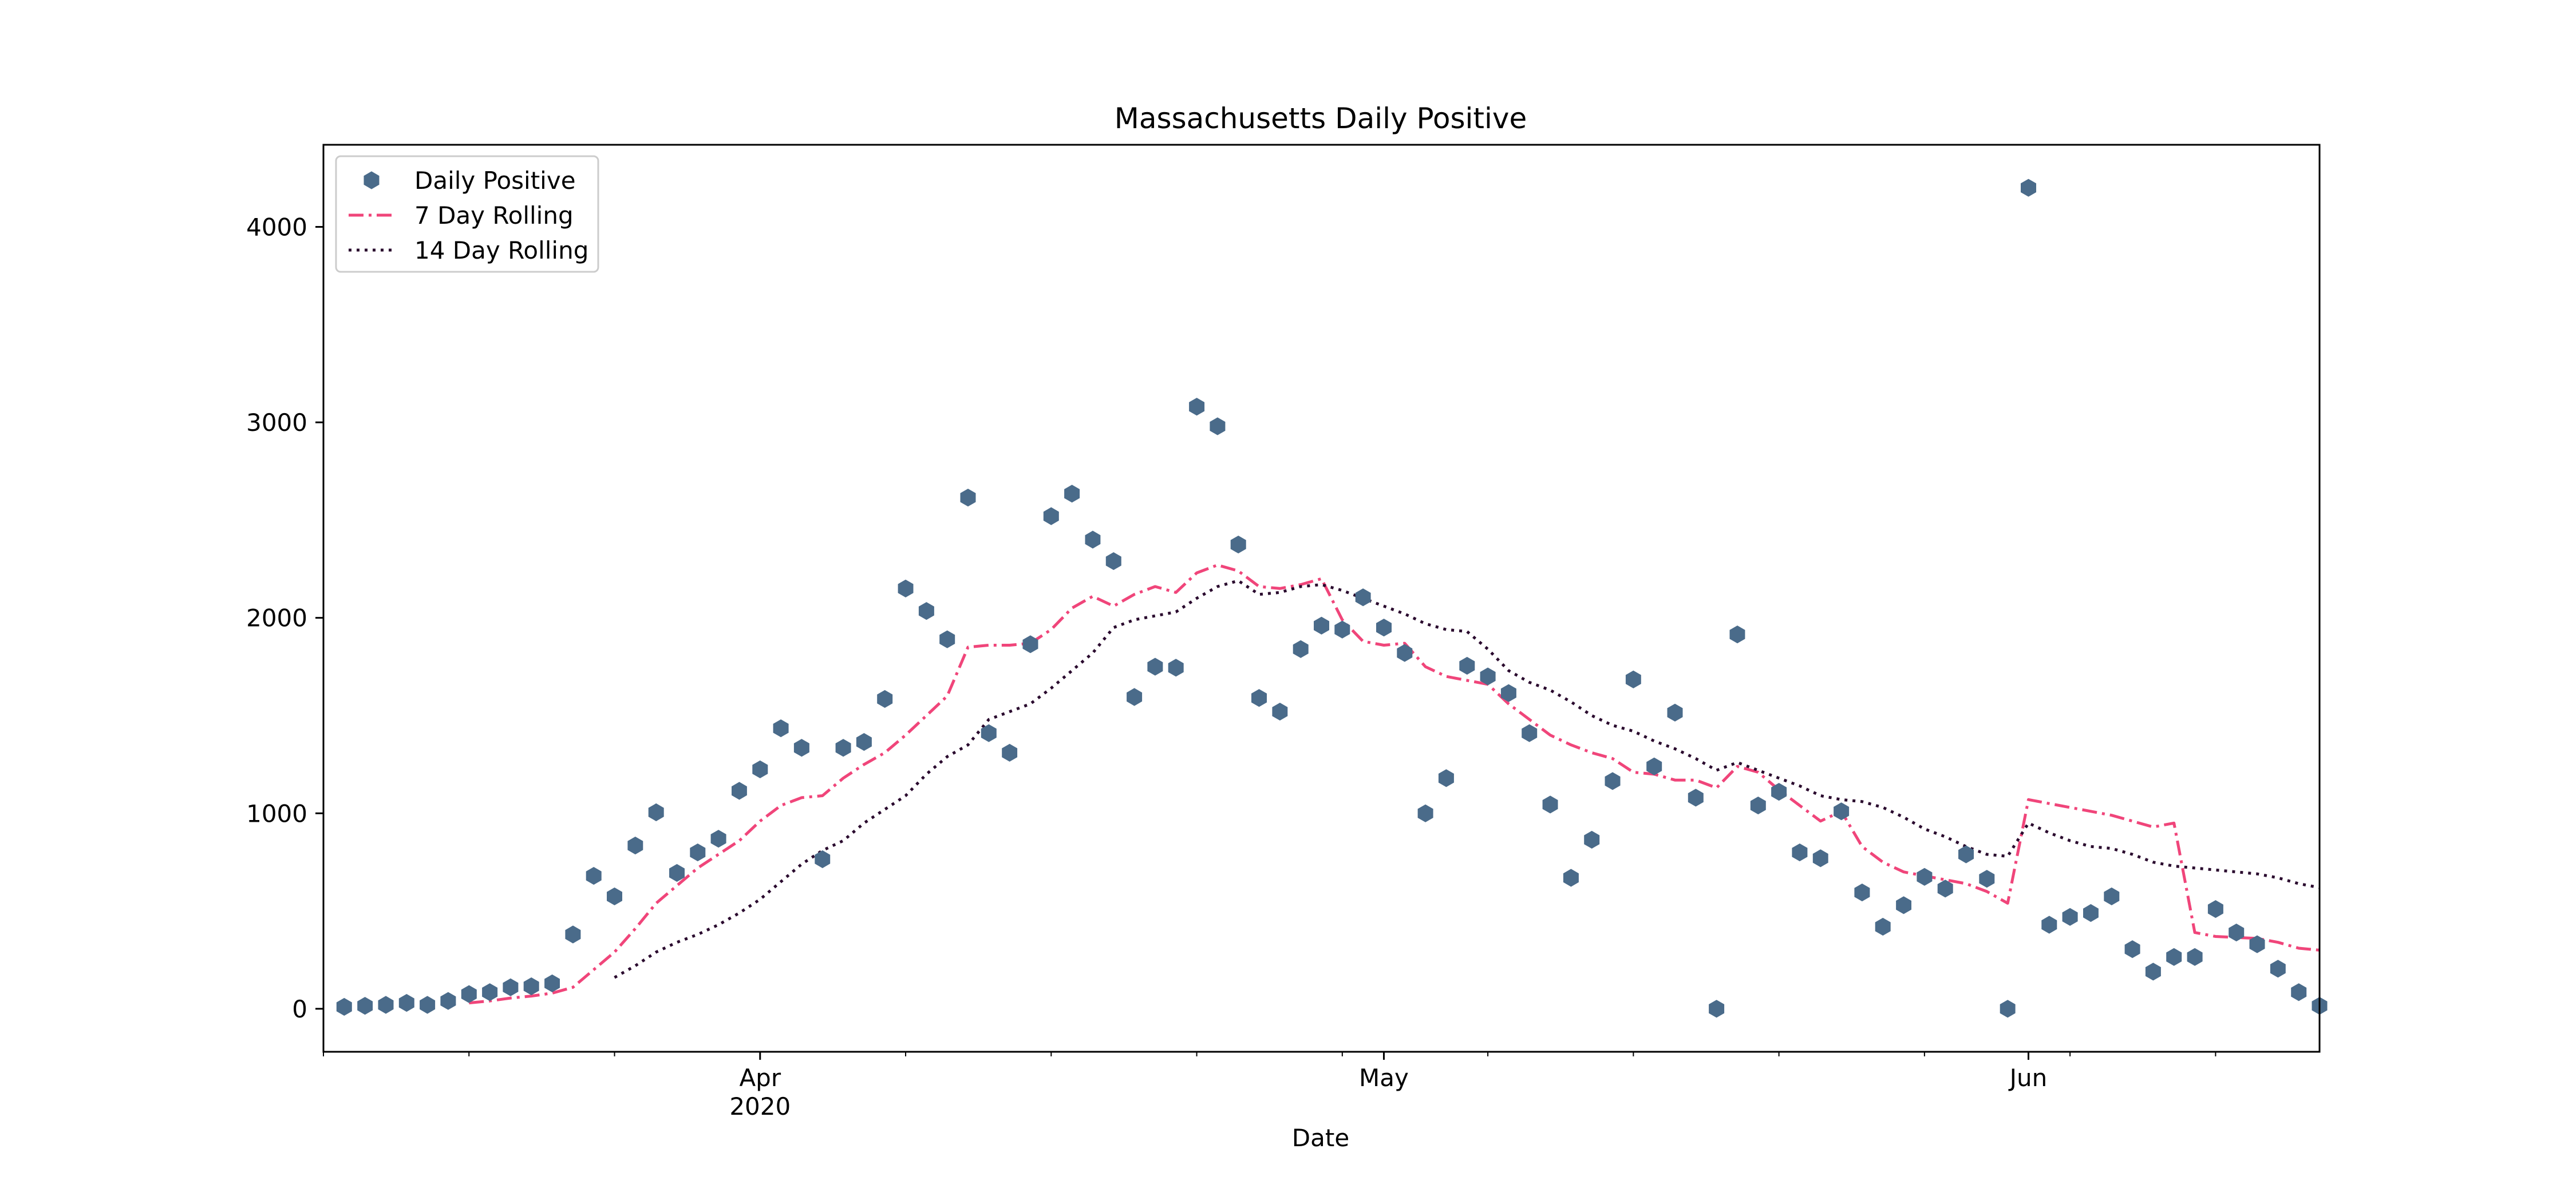 The image size is (2576, 1204). I want to click on y-tick-label: 0, so click(299, 1009).